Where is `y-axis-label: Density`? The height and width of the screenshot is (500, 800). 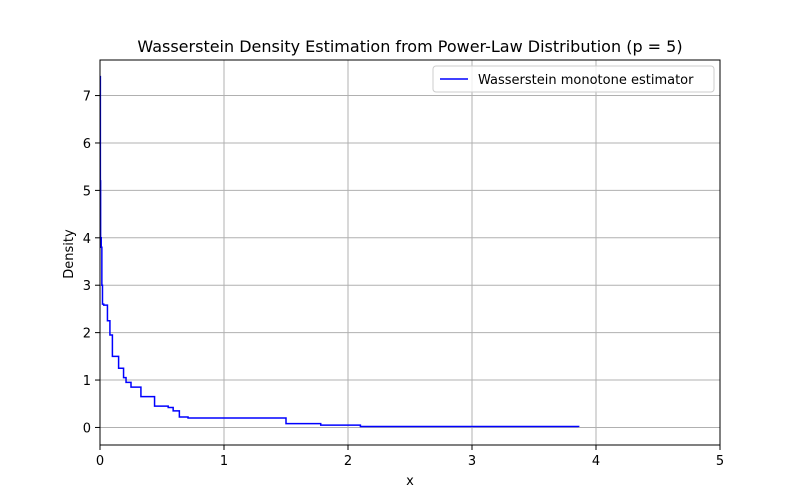 y-axis-label: Density is located at coordinates (69, 254).